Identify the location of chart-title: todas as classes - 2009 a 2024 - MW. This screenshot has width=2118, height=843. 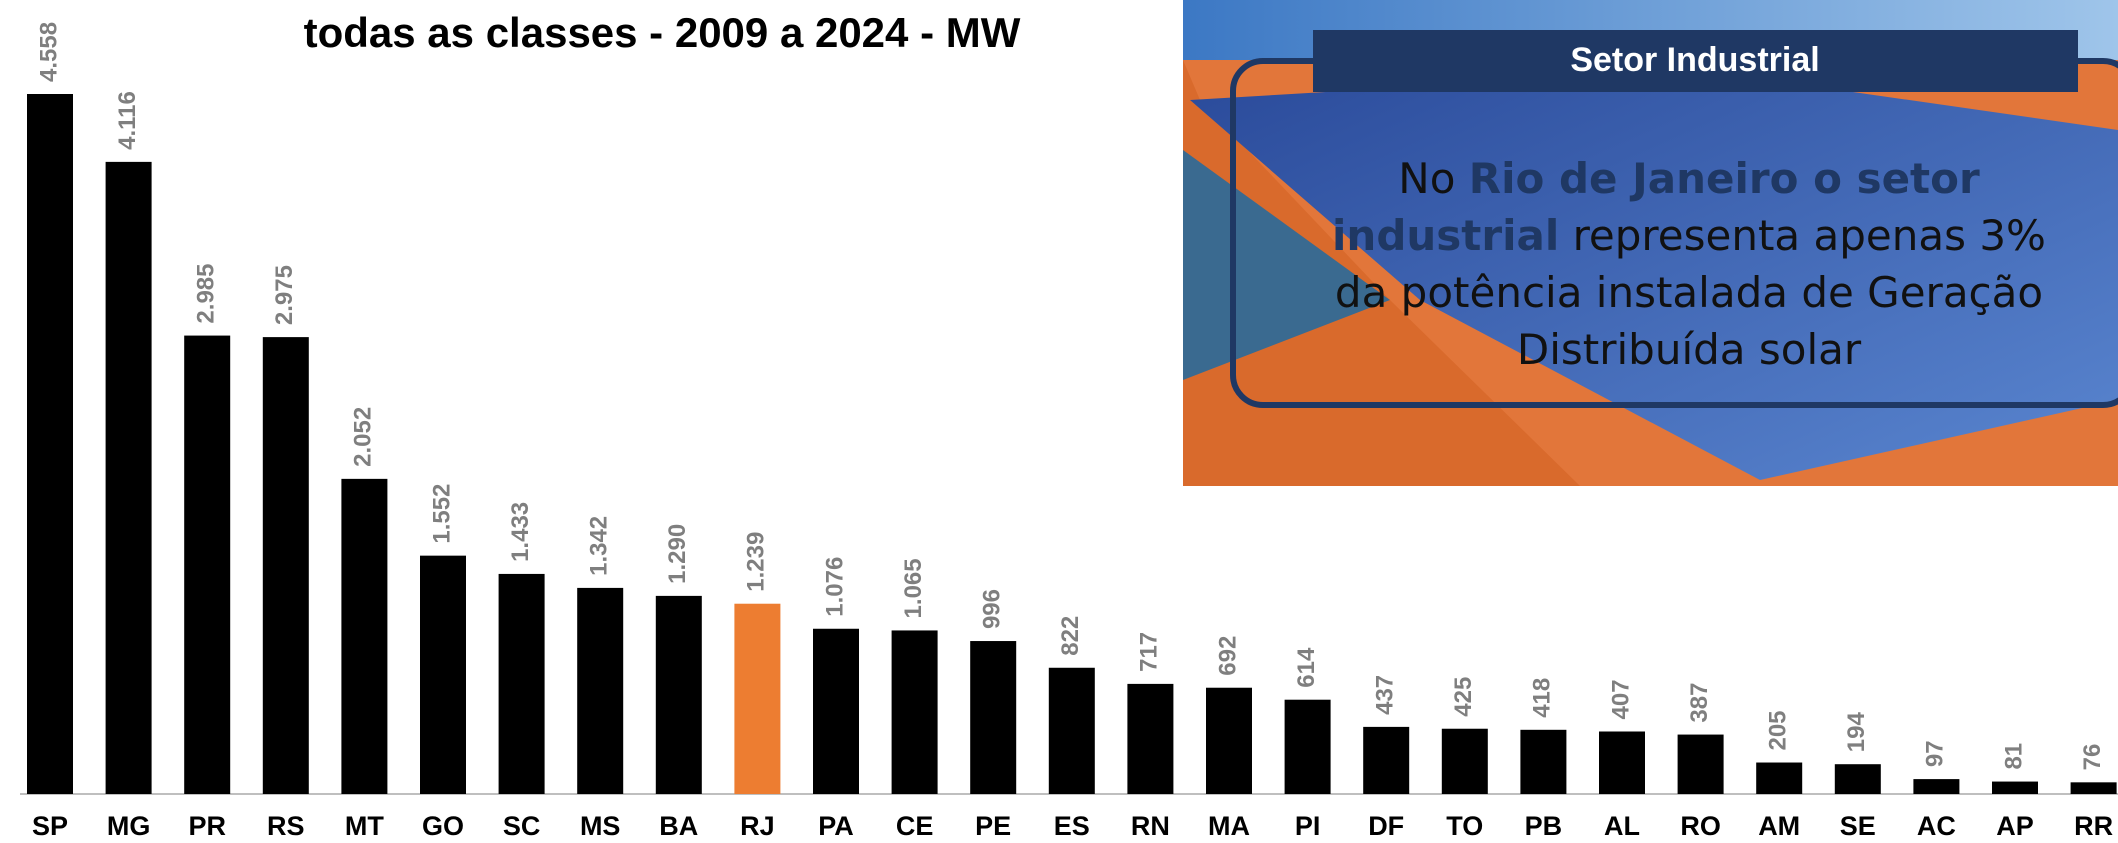
(662, 32).